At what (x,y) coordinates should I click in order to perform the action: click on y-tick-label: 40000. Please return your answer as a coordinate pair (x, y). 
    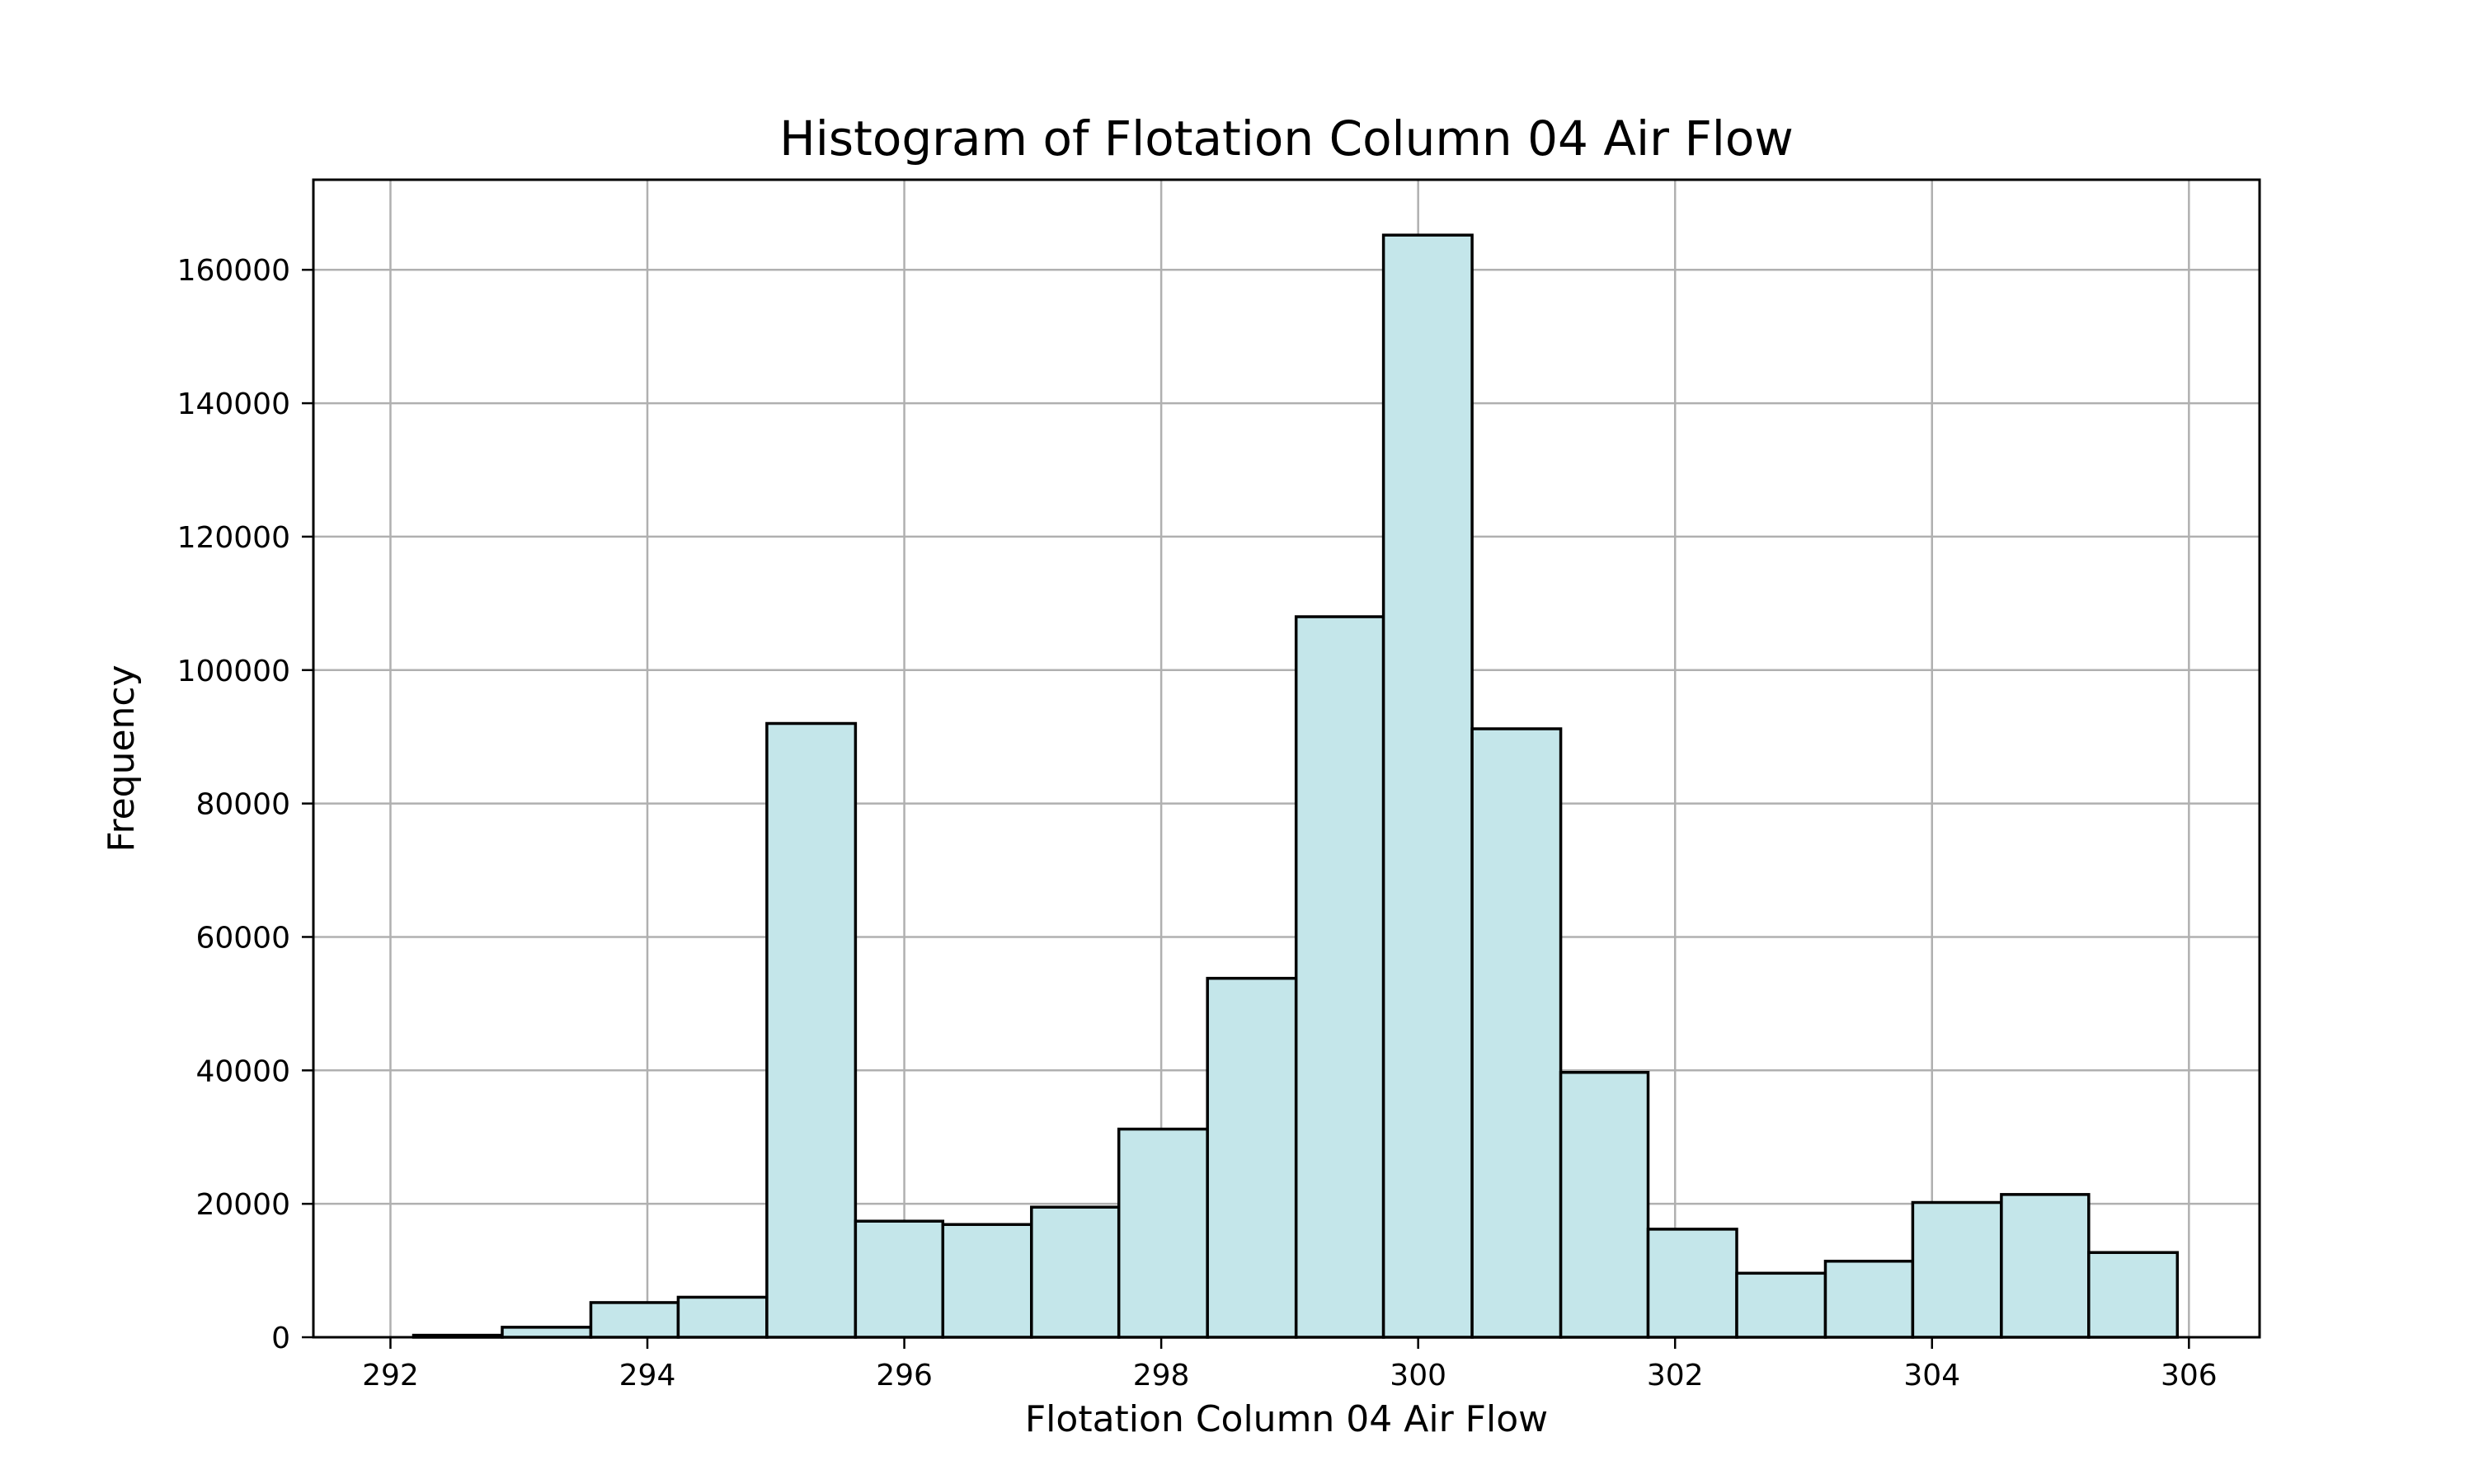
    Looking at the image, I should click on (242, 1071).